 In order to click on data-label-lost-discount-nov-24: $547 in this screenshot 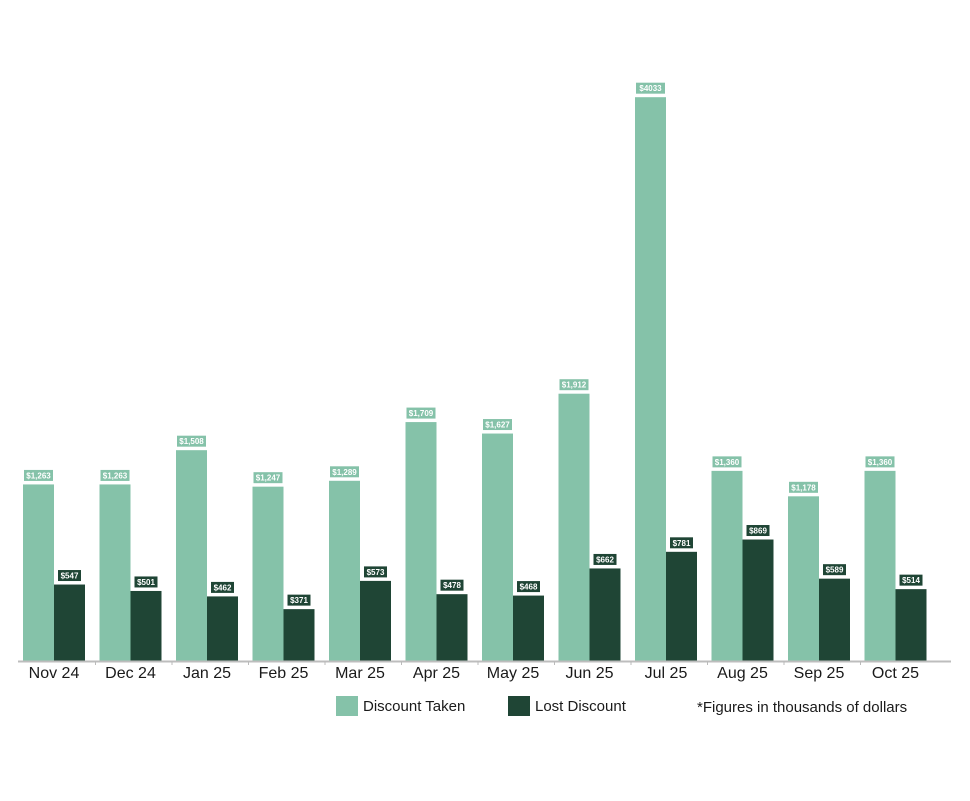, I will do `click(70, 576)`.